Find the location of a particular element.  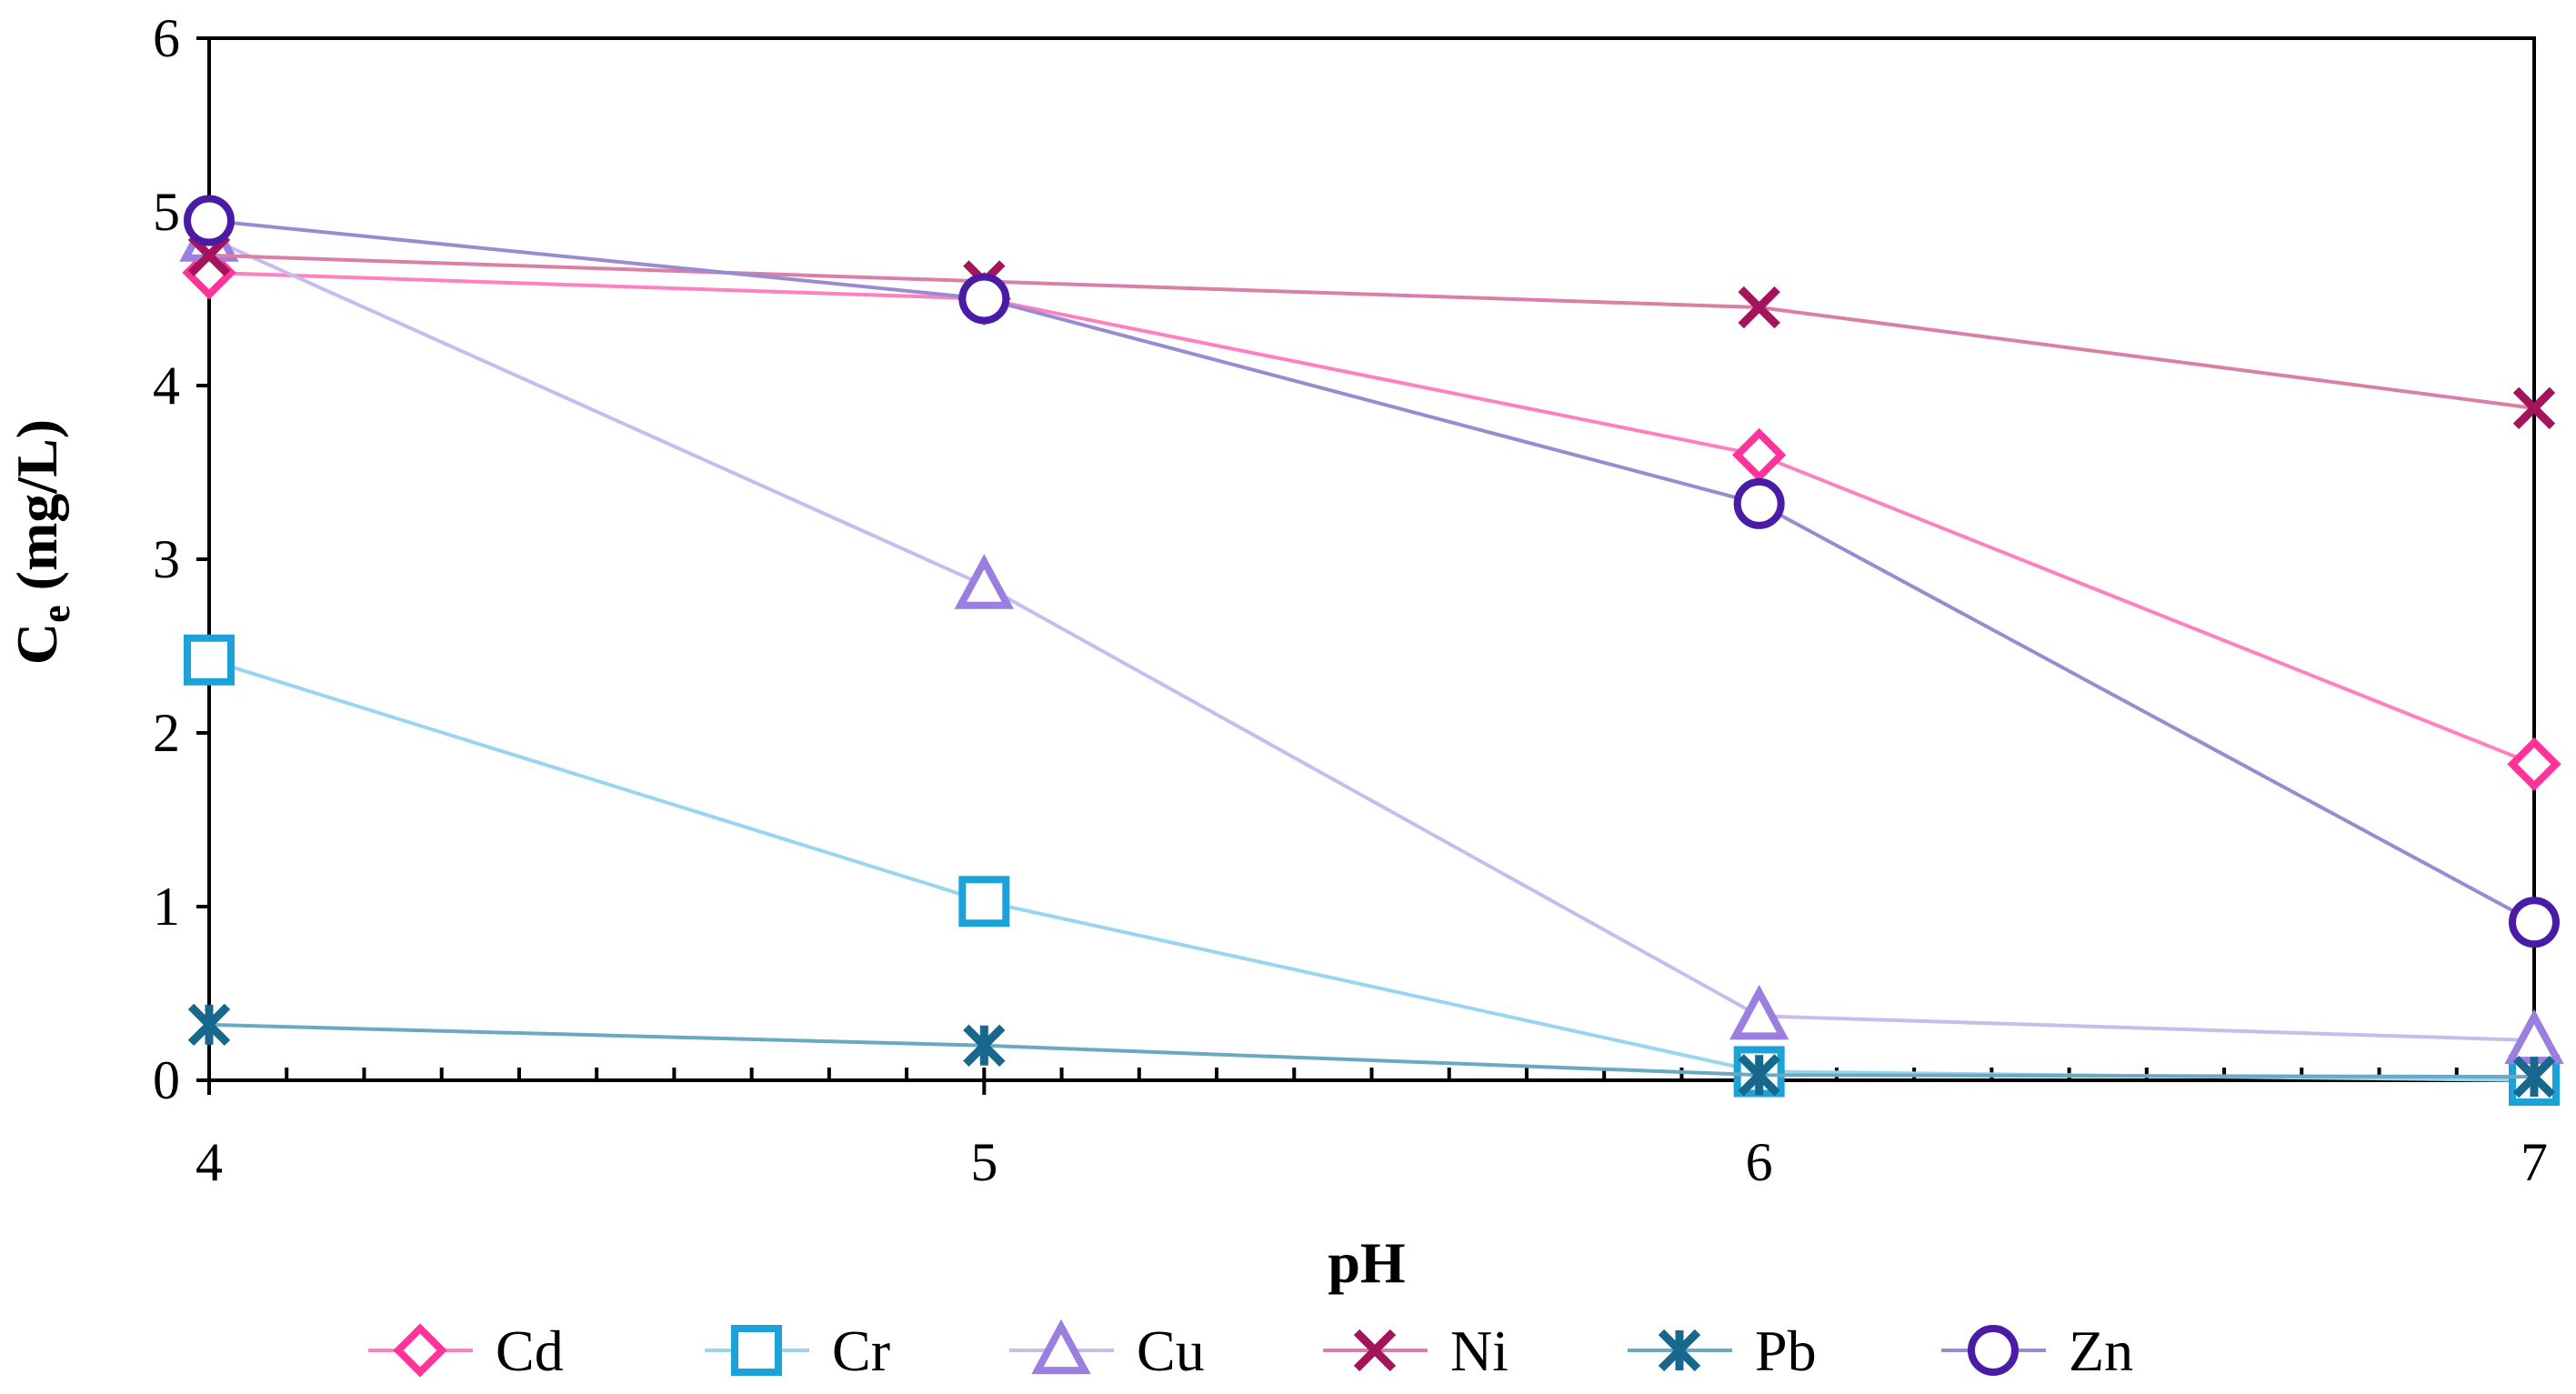

legend-marker-cr is located at coordinates (757, 1350).